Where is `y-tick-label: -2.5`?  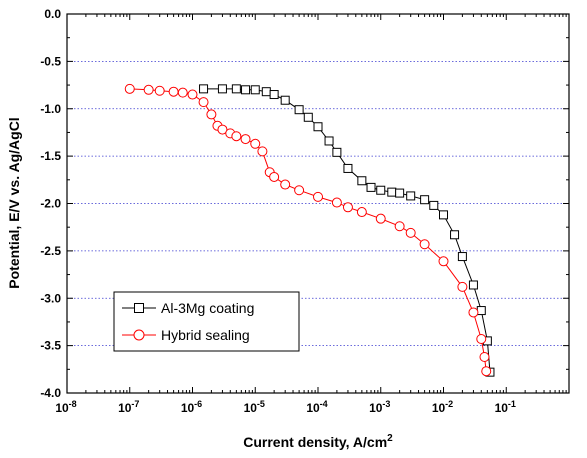
y-tick-label: -2.5 is located at coordinates (50, 251).